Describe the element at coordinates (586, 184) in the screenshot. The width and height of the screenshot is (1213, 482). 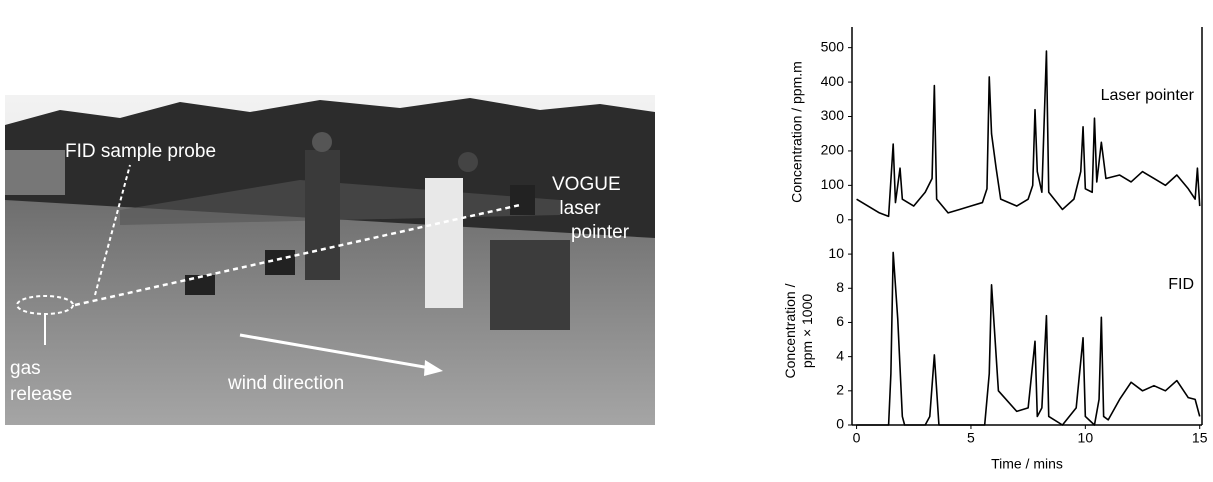
I see `photo-label: VOGUE` at that location.